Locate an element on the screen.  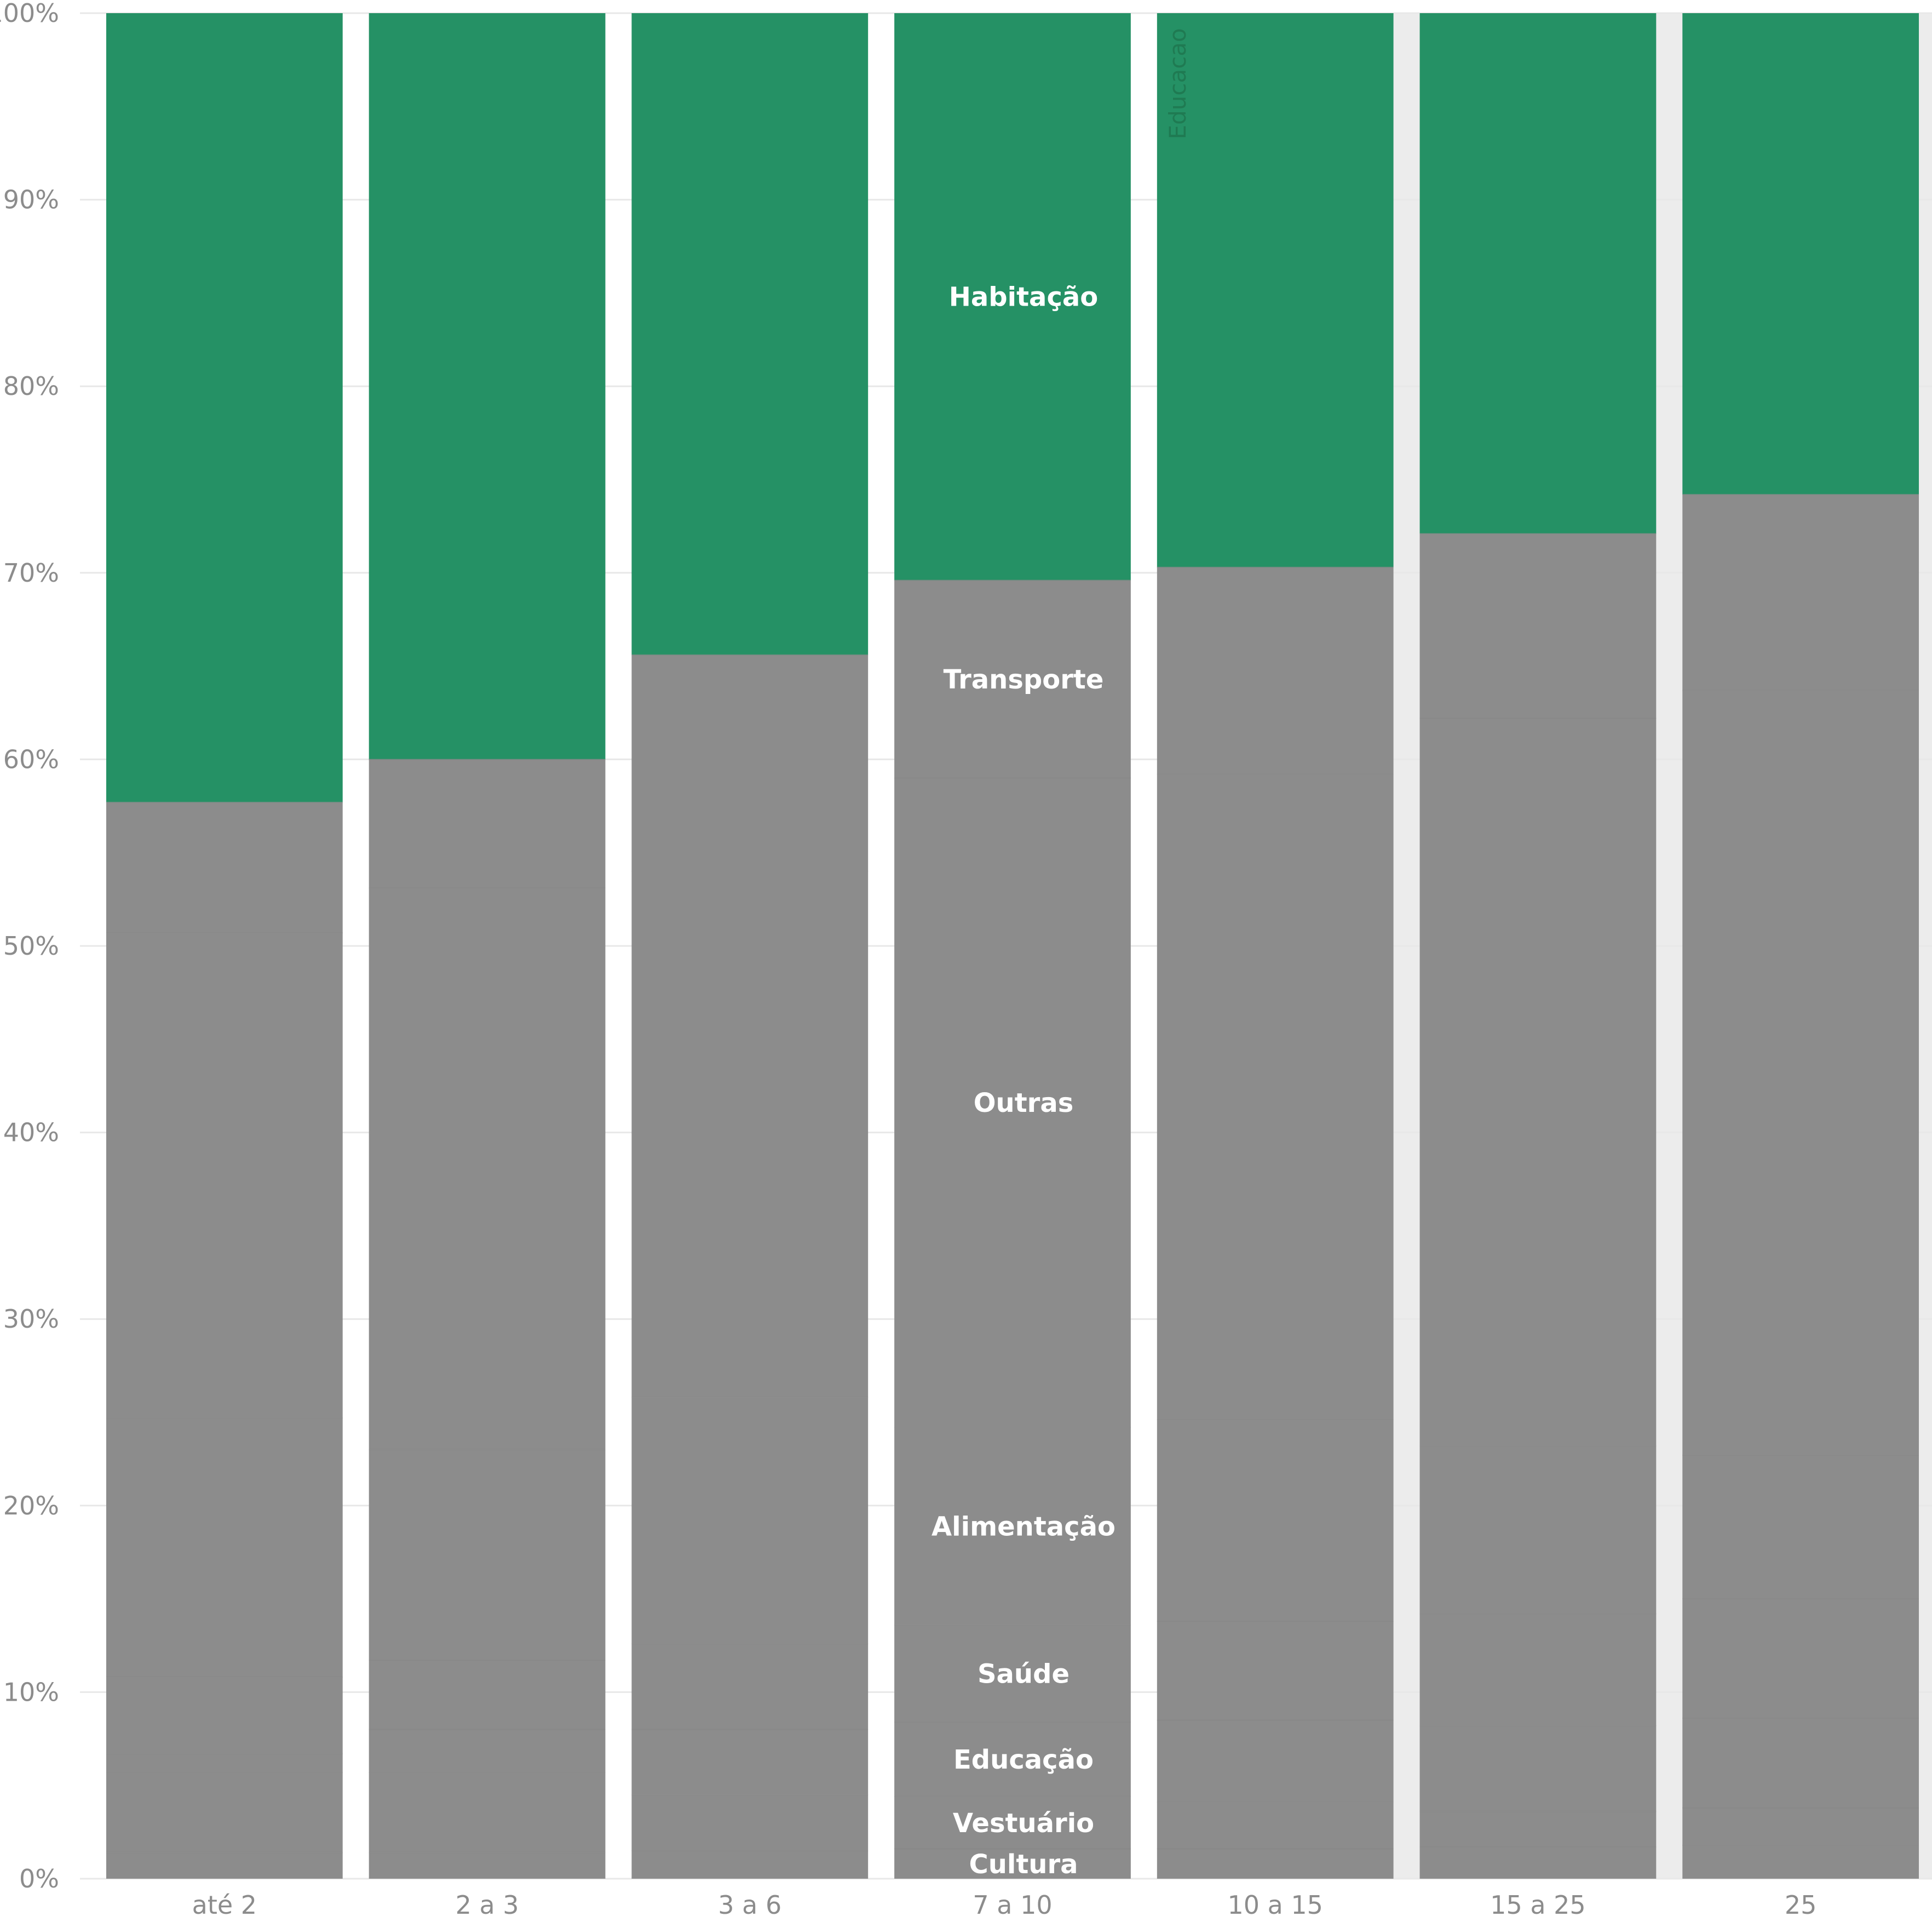
x-tick-label: 2 a 3 is located at coordinates (487, 1905).